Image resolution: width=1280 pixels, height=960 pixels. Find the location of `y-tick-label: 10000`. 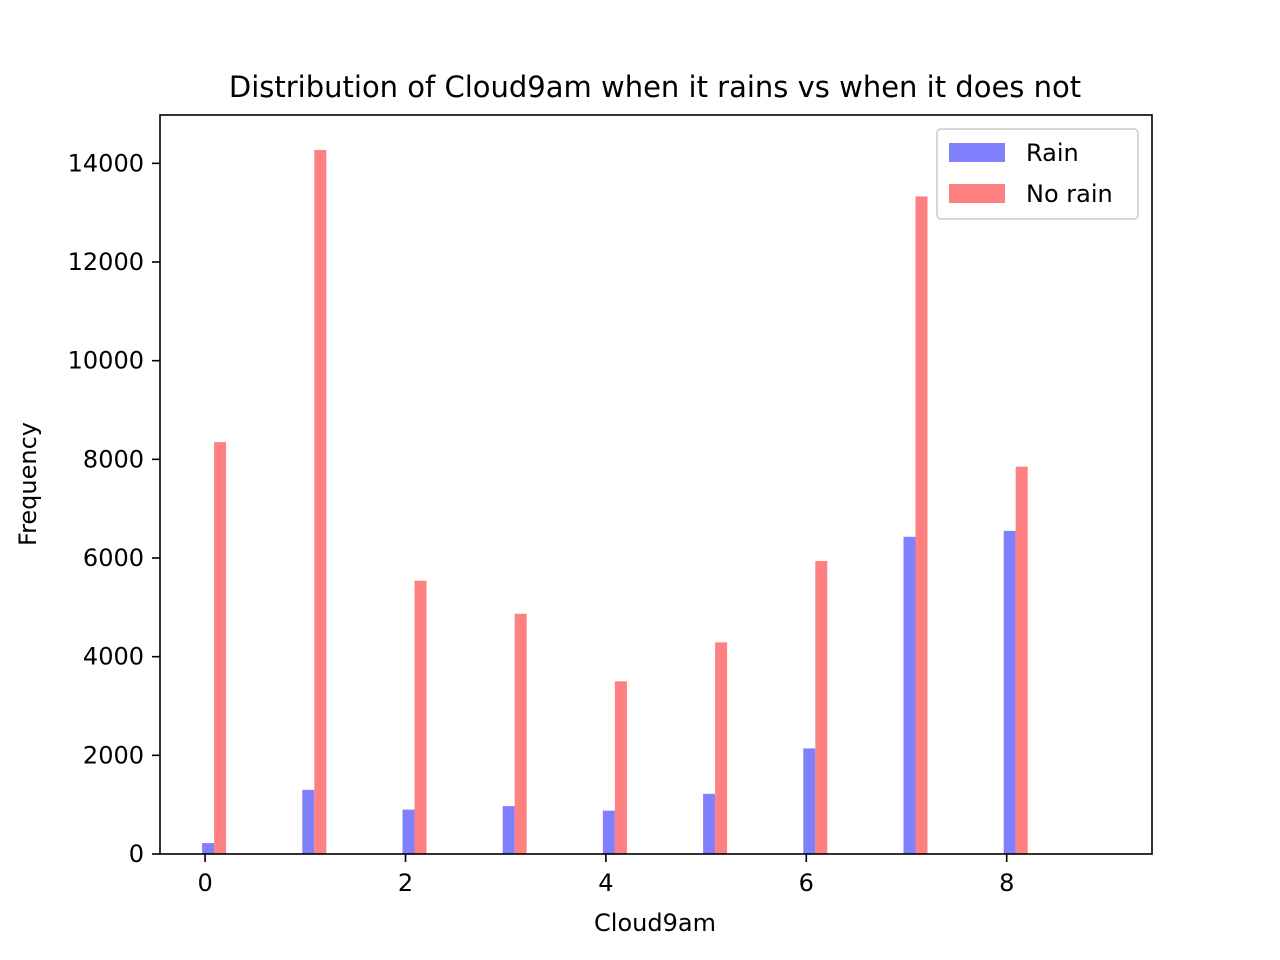

y-tick-label: 10000 is located at coordinates (106, 361).